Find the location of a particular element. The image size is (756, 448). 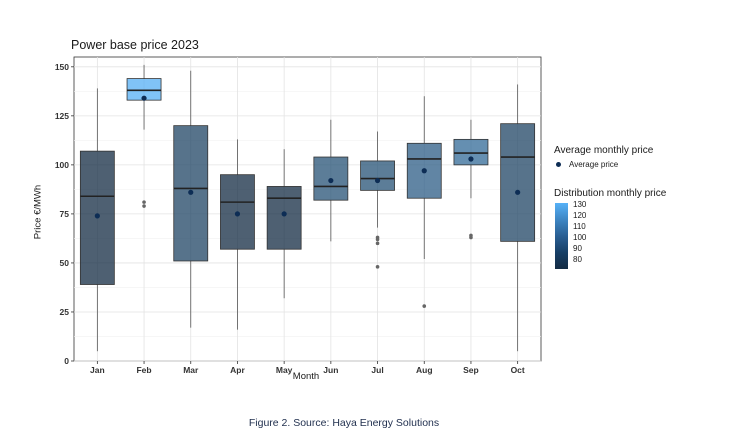

y-axis-label: Price €/MWh is located at coordinates (38, 212).